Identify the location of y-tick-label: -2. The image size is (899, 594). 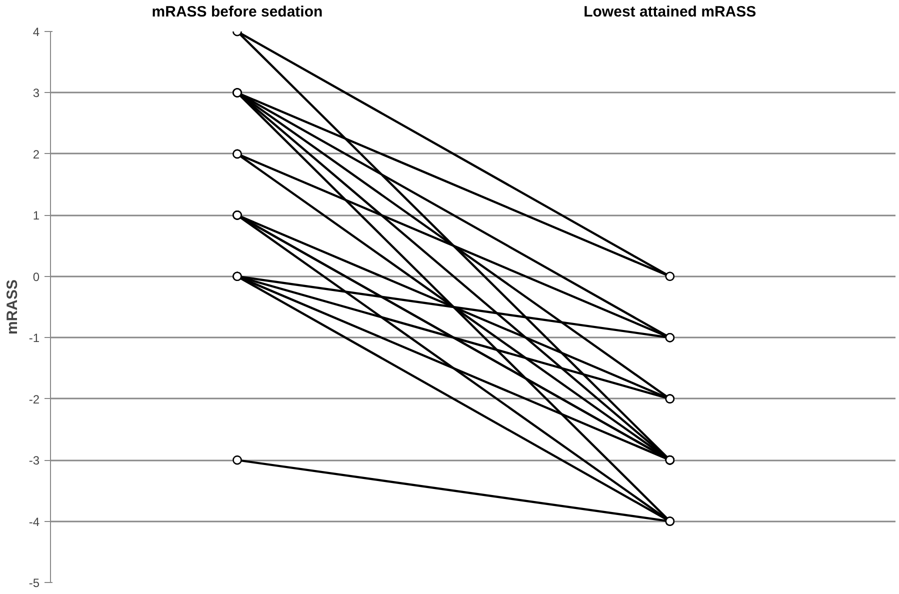
(34, 399).